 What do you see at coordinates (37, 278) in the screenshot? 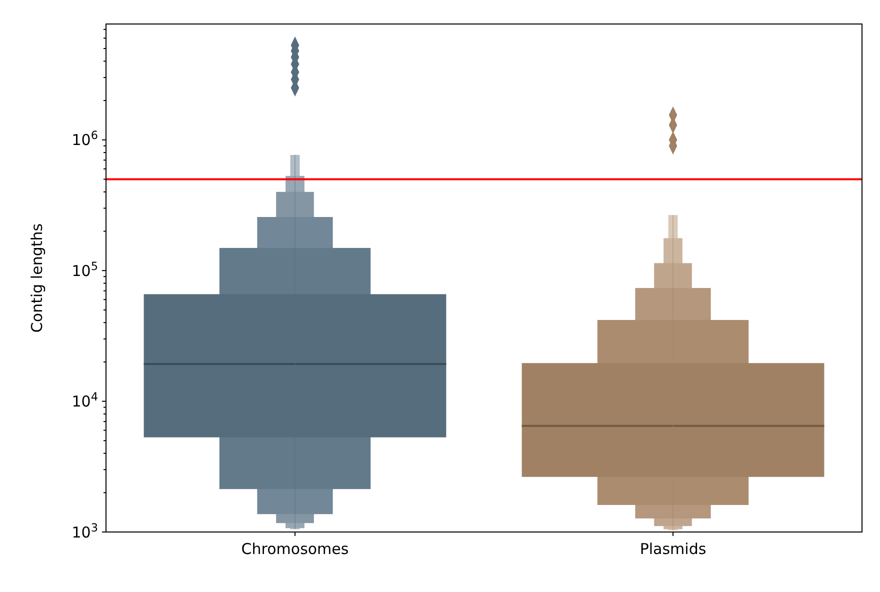
I see `y-axis-title: Contig lengths` at bounding box center [37, 278].